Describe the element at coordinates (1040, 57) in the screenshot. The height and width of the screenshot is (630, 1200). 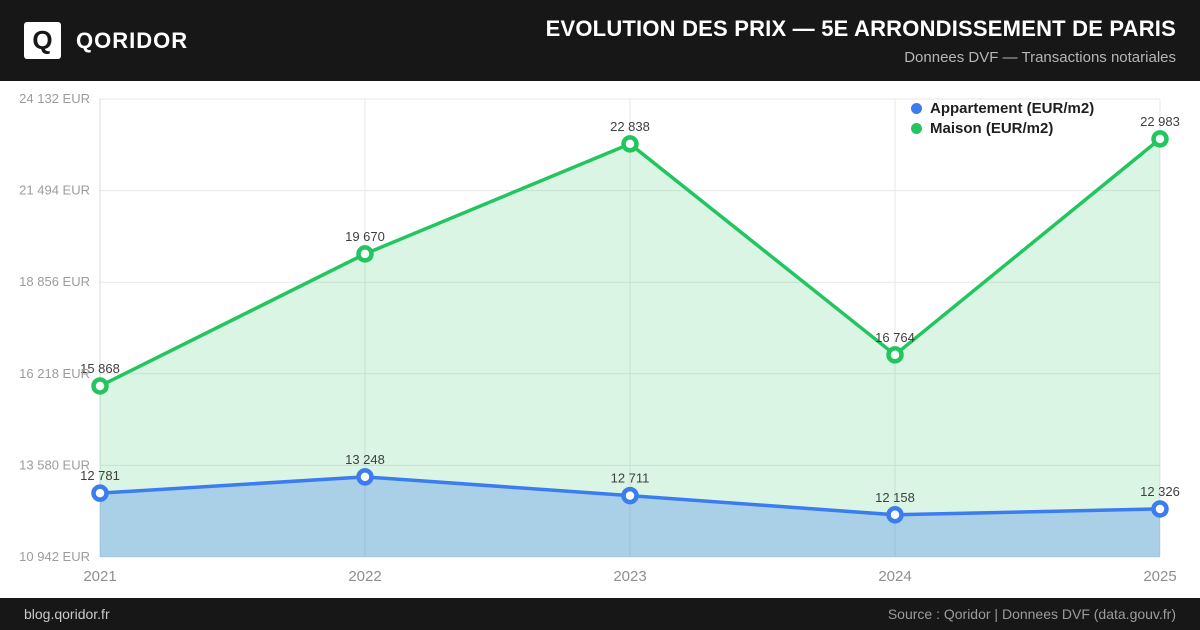
I see `page-subtitle: Donnees DVF — Transactions notariales` at that location.